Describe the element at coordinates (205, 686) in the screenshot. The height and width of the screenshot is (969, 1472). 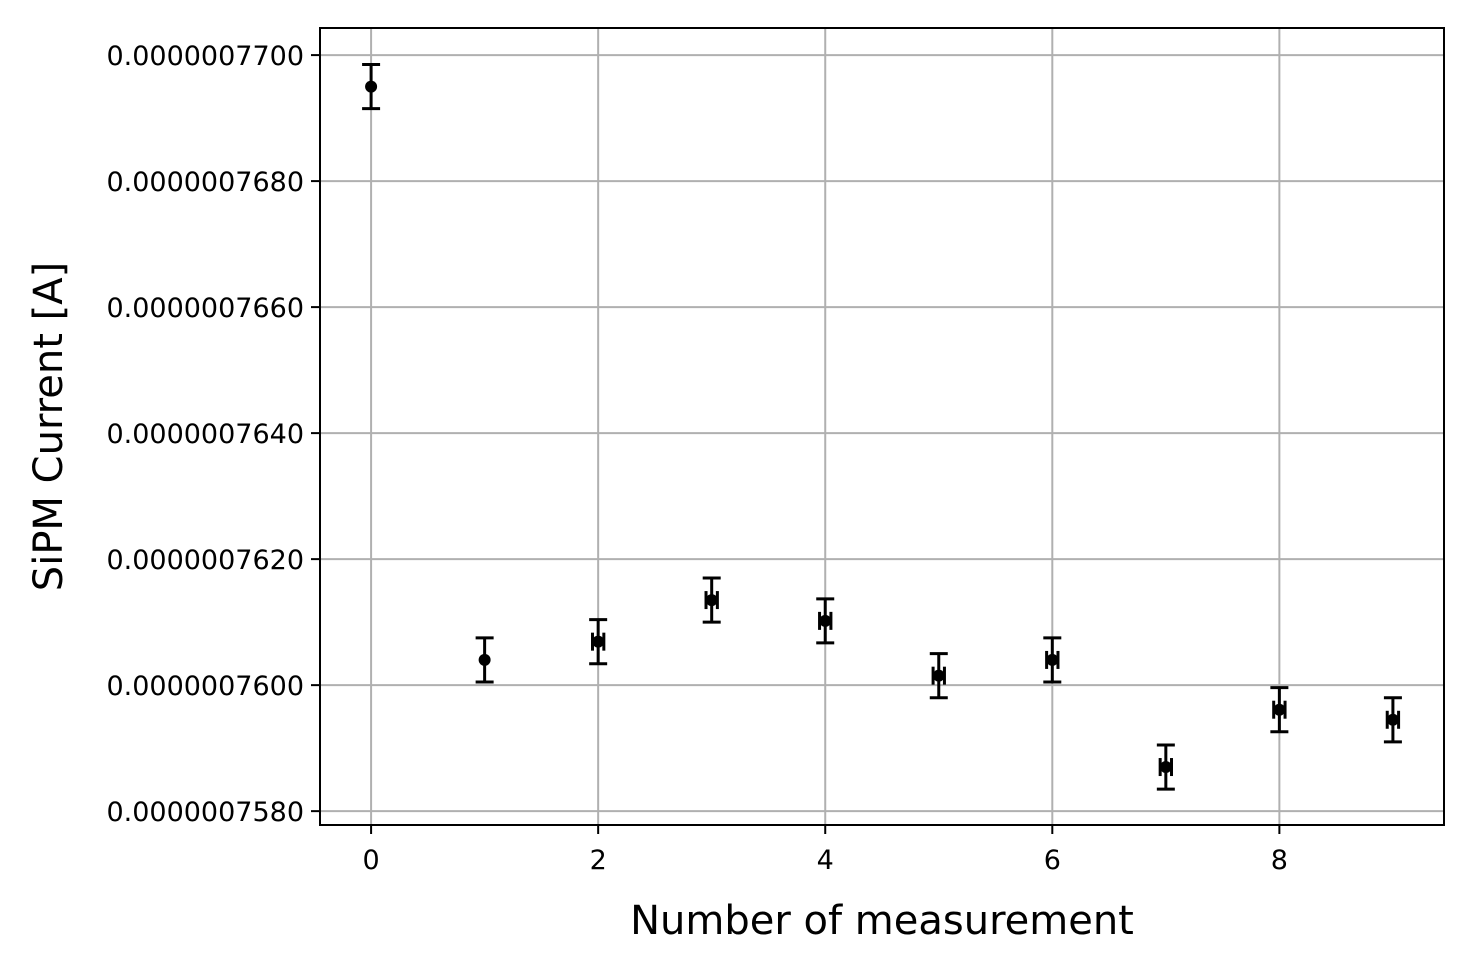
I see `y-tick-label: 0.0000007600` at that location.